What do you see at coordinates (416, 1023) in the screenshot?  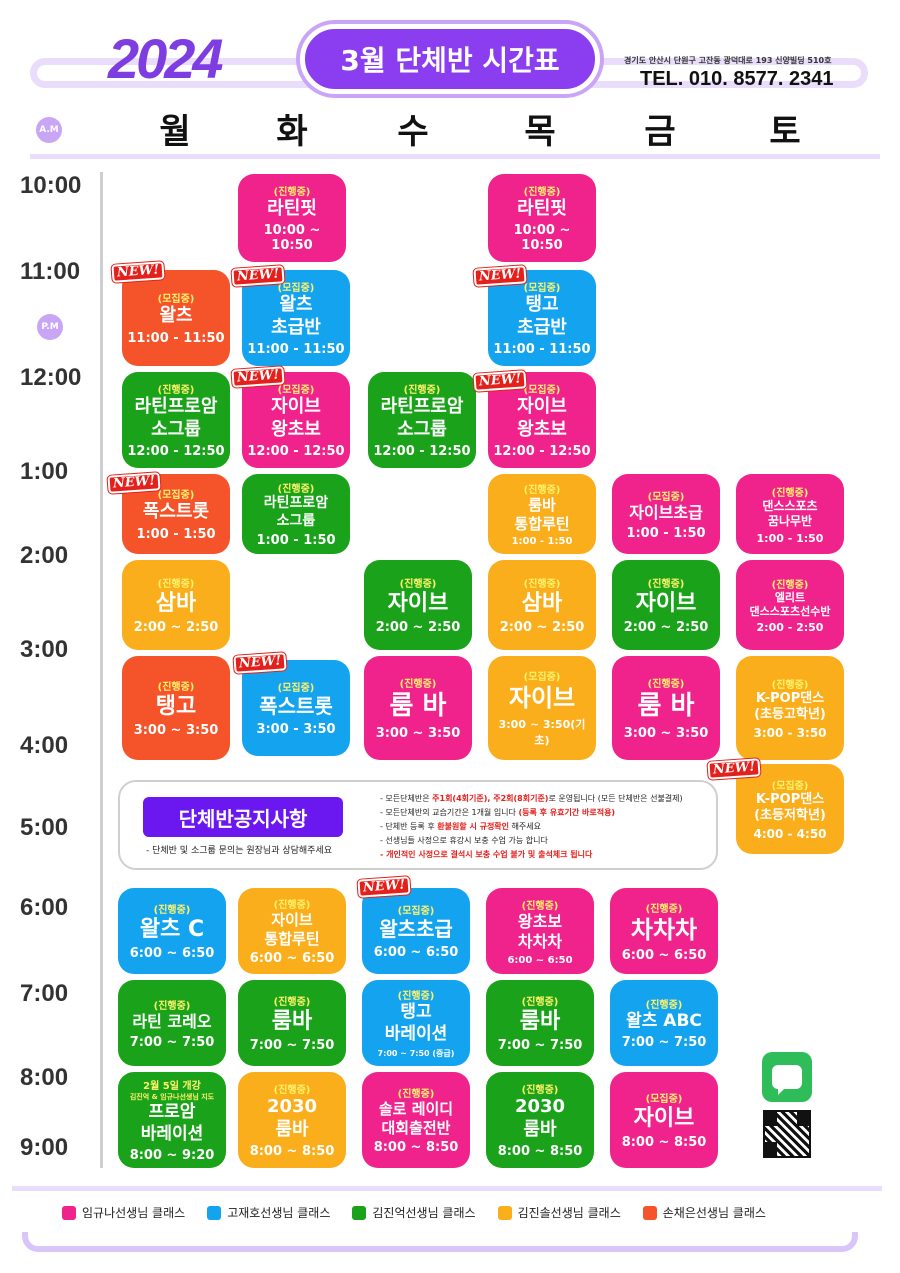 I see `class-card: (진행중) 탱고 바레이션 7:00 ~ 7:50 (중급)` at bounding box center [416, 1023].